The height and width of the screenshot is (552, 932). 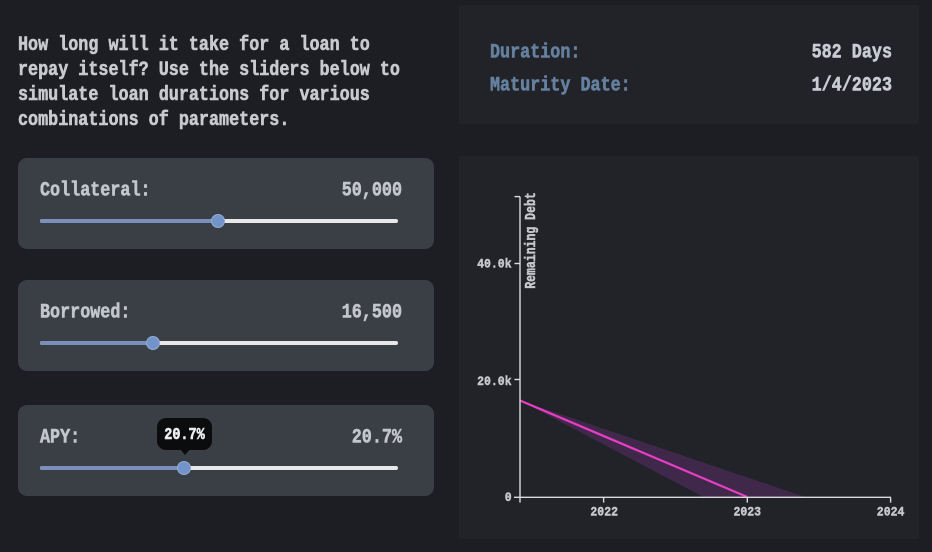 I want to click on svg-text: 2022, so click(x=604, y=512).